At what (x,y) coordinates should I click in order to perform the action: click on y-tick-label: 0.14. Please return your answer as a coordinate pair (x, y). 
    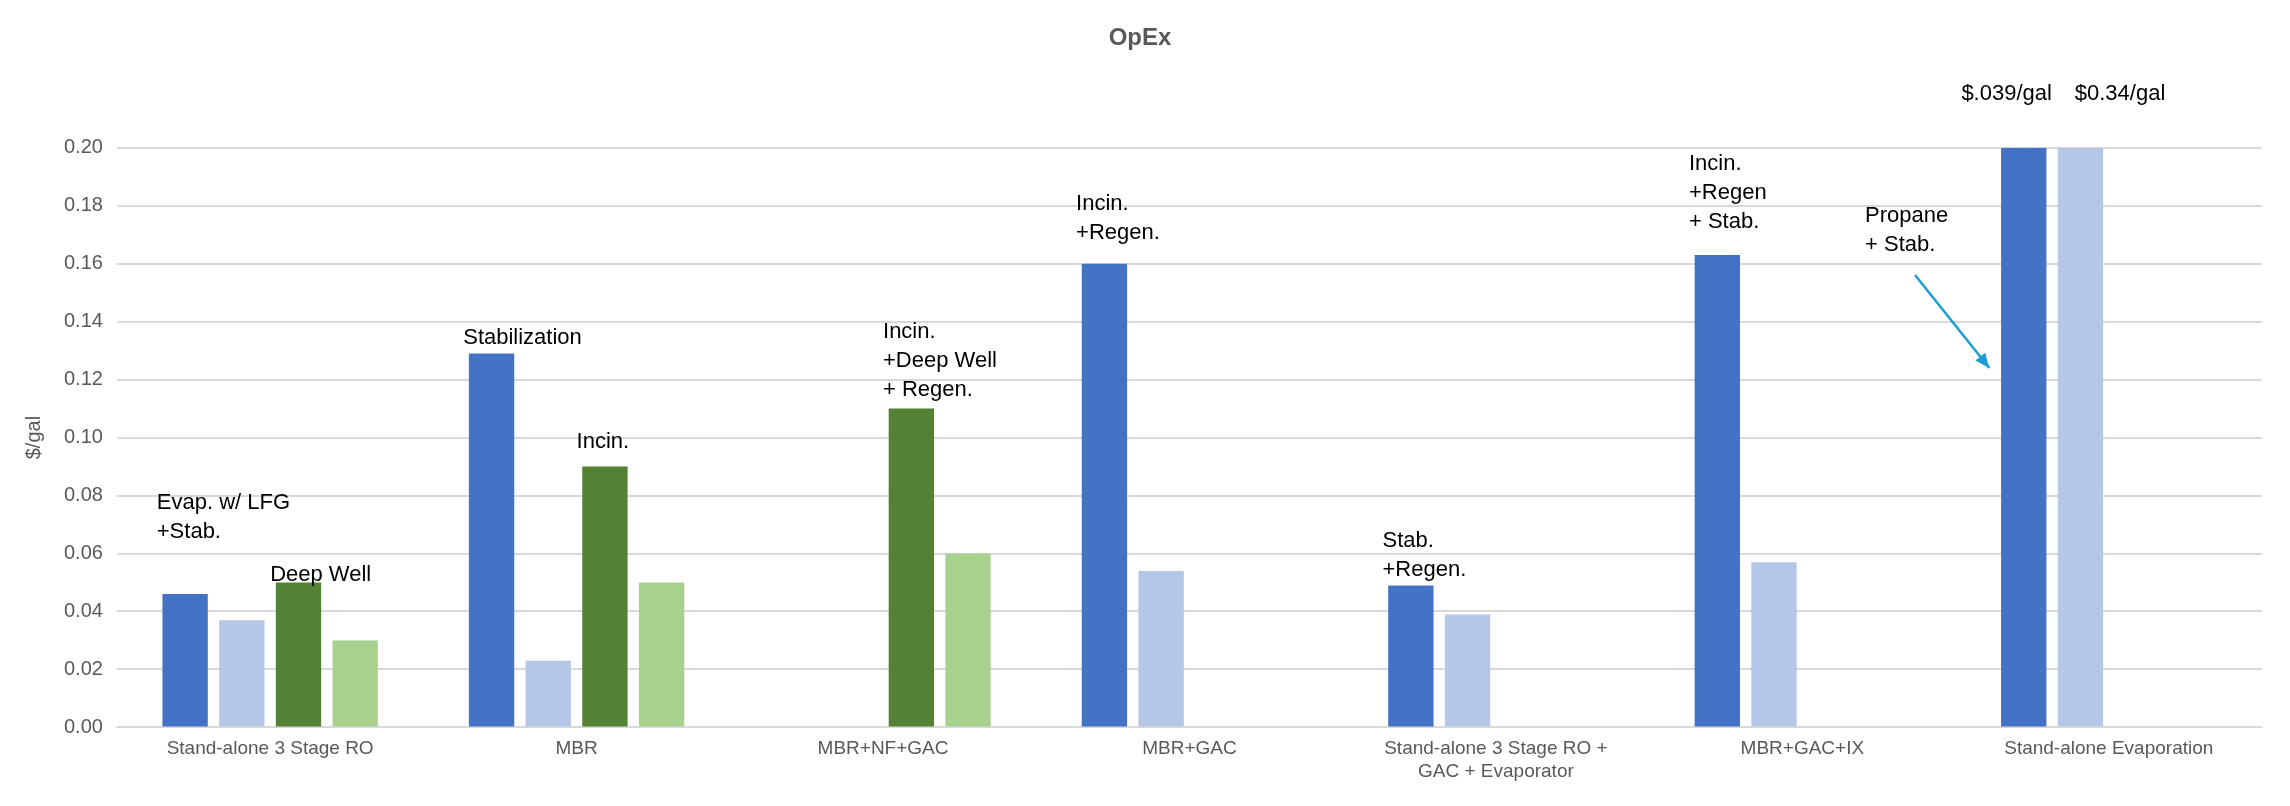
    Looking at the image, I should click on (83, 320).